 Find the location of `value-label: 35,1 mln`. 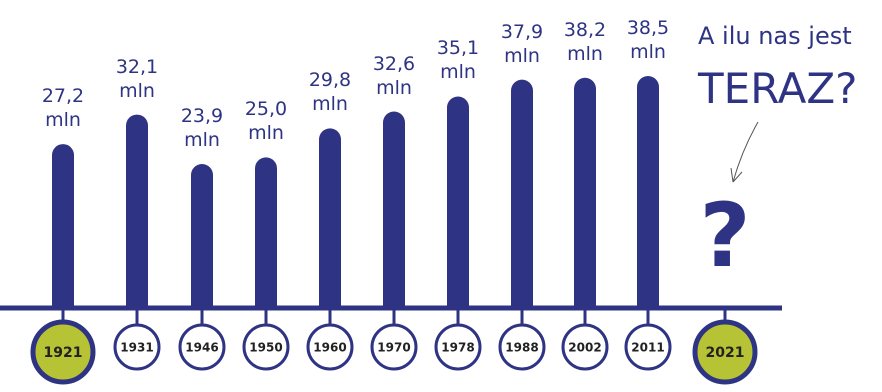

value-label: 35,1 mln is located at coordinates (458, 60).